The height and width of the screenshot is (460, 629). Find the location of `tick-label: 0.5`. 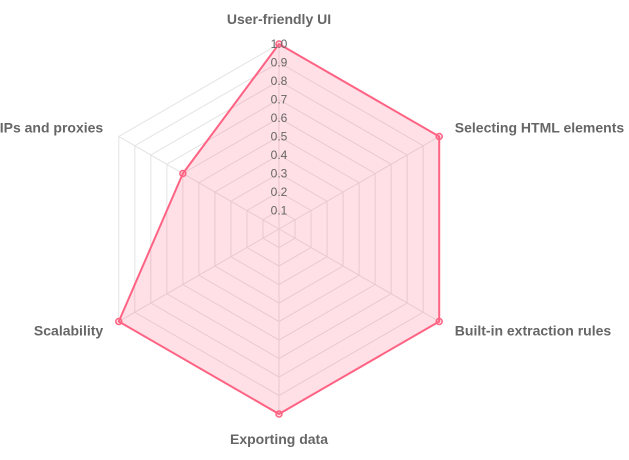

tick-label: 0.5 is located at coordinates (279, 137).